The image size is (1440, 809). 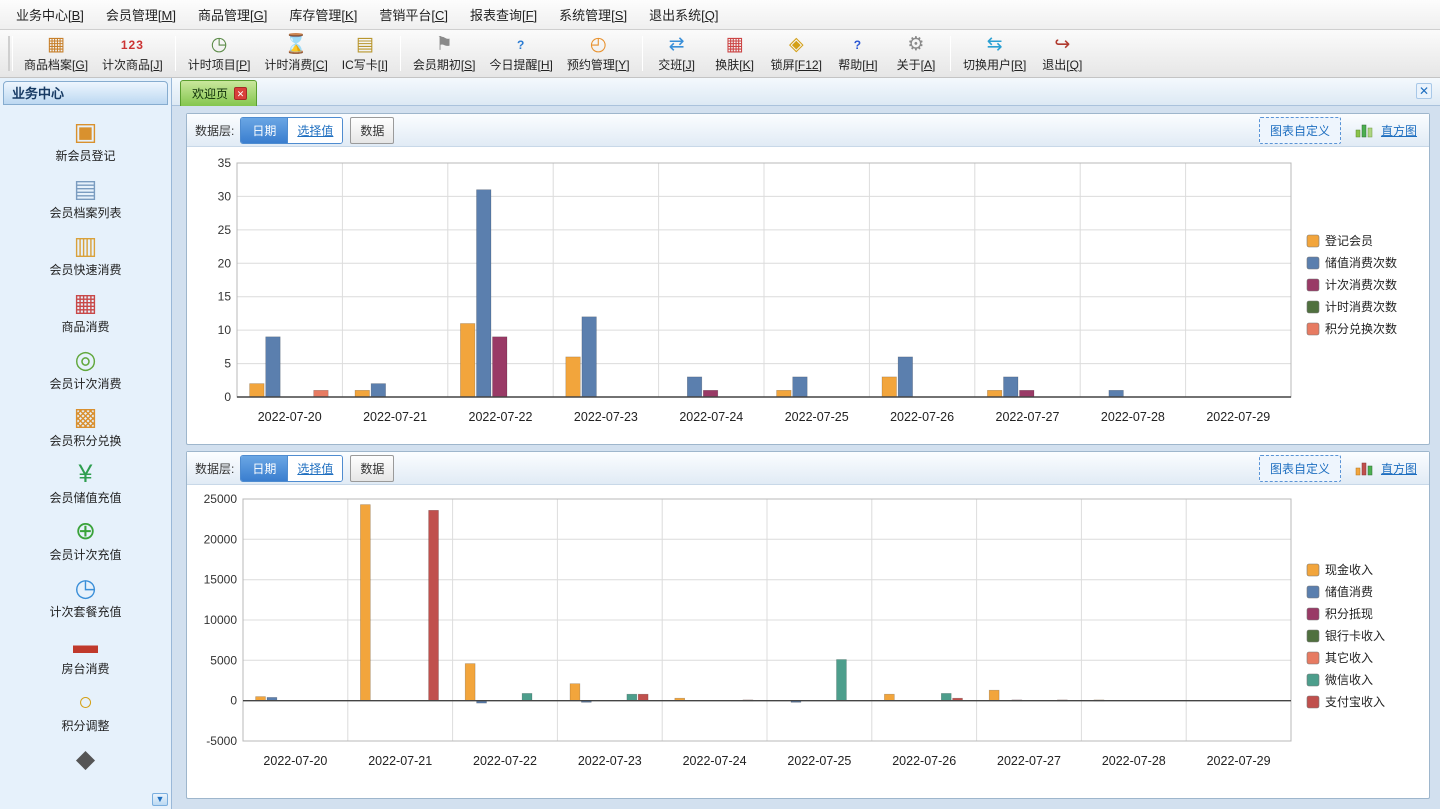 What do you see at coordinates (85, 246) in the screenshot?
I see `member-quick-consume-icon: ▥` at bounding box center [85, 246].